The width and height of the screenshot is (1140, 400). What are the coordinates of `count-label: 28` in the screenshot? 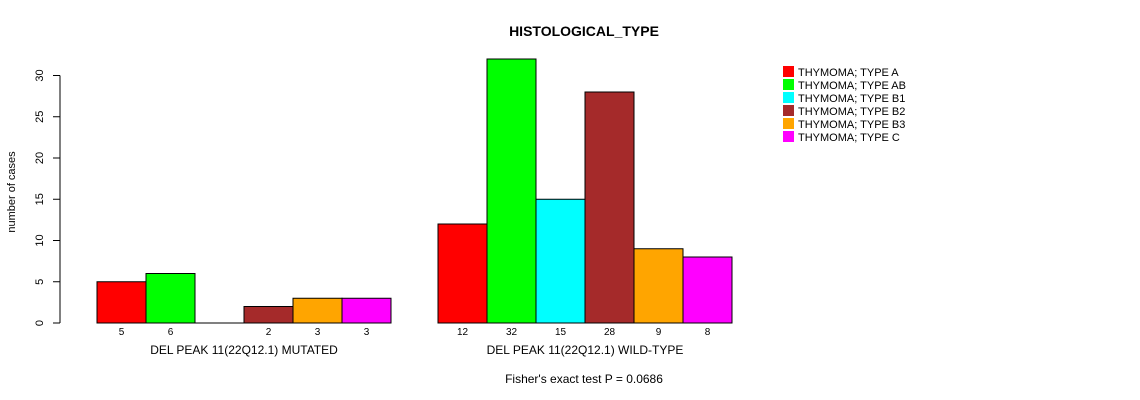 It's located at (610, 332).